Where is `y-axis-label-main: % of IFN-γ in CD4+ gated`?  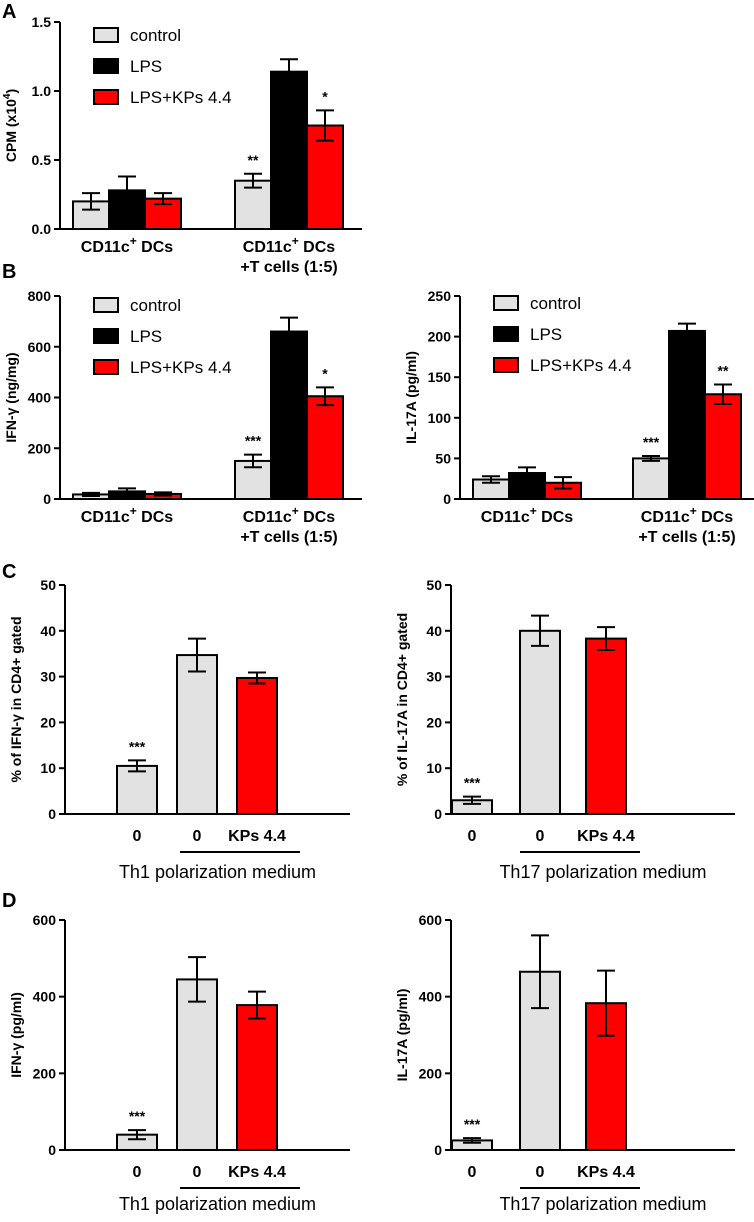 y-axis-label-main: % of IFN-γ in CD4+ gated is located at coordinates (16, 699).